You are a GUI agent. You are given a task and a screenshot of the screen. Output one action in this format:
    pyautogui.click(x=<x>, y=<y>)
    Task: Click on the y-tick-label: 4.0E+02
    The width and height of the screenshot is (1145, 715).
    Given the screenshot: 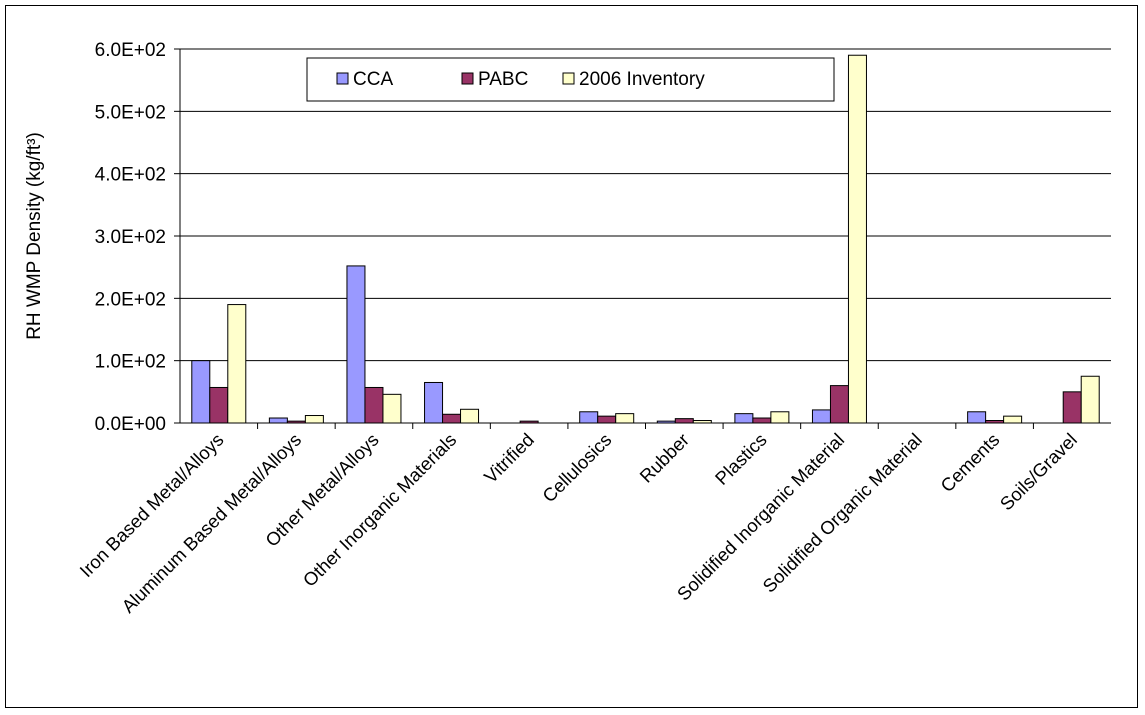 What is the action you would take?
    pyautogui.click(x=130, y=175)
    